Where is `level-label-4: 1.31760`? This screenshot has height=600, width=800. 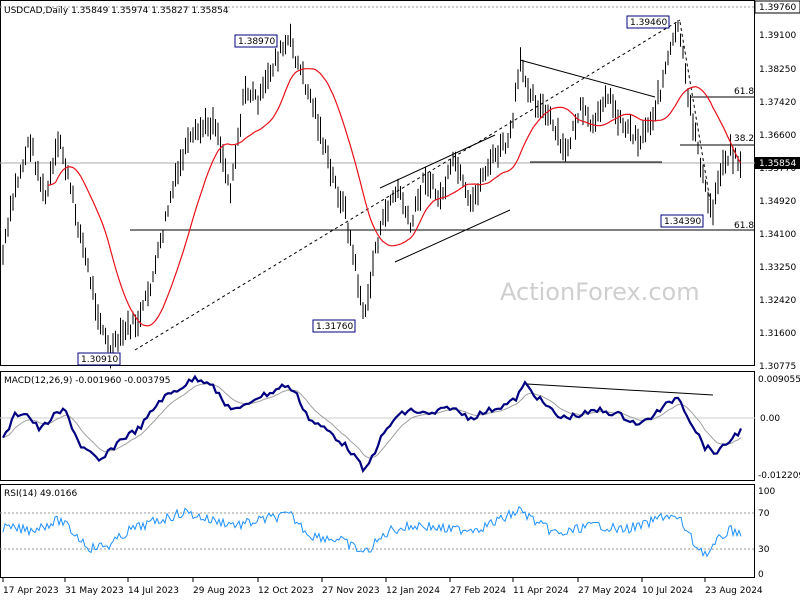
level-label-4: 1.31760 is located at coordinates (334, 326).